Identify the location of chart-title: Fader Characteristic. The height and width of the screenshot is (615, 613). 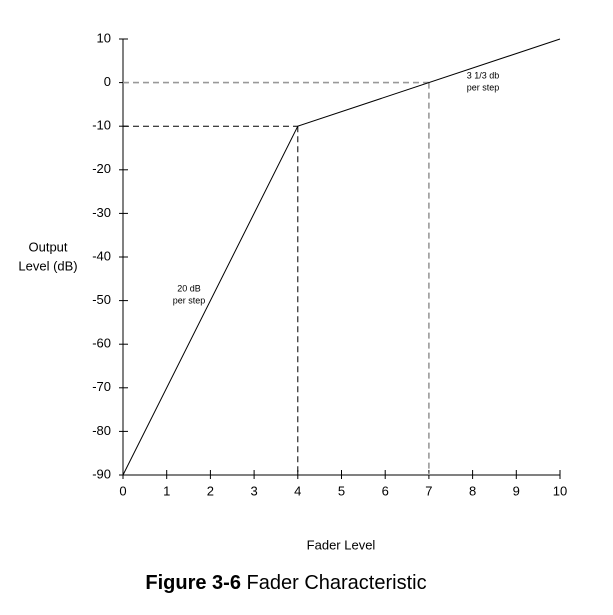
(337, 583).